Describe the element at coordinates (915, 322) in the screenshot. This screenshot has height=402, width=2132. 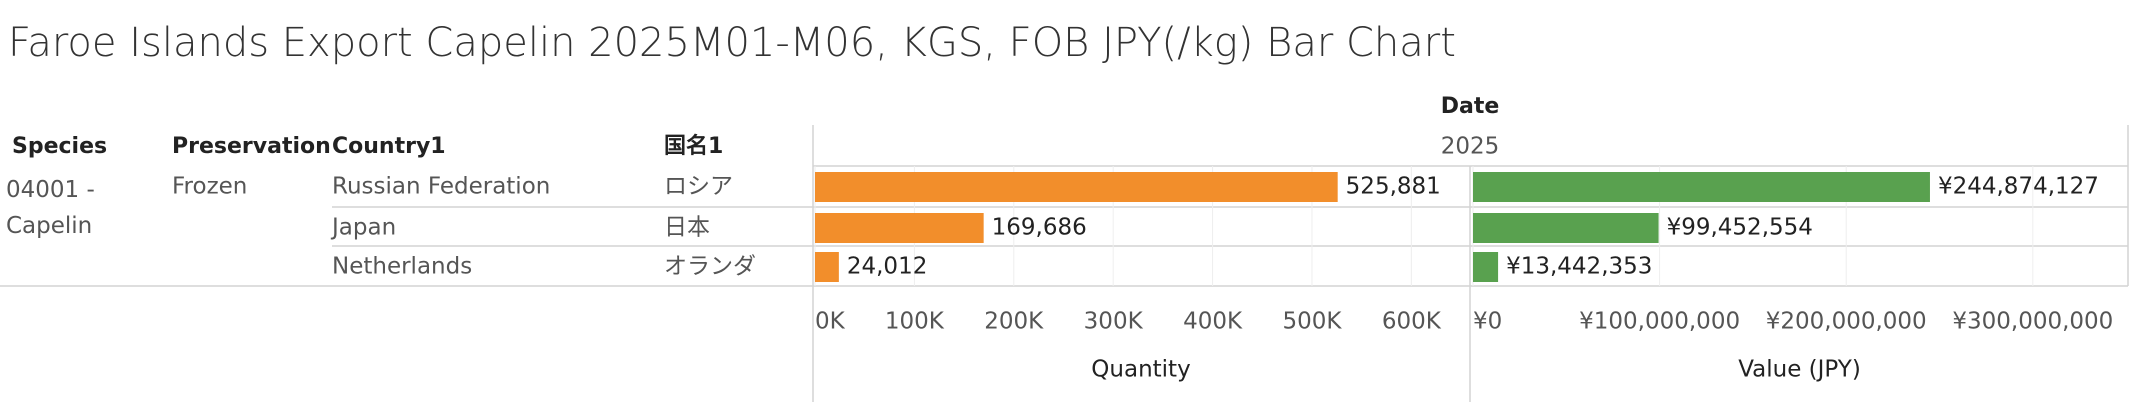
I see `x-tick-label: 100K` at that location.